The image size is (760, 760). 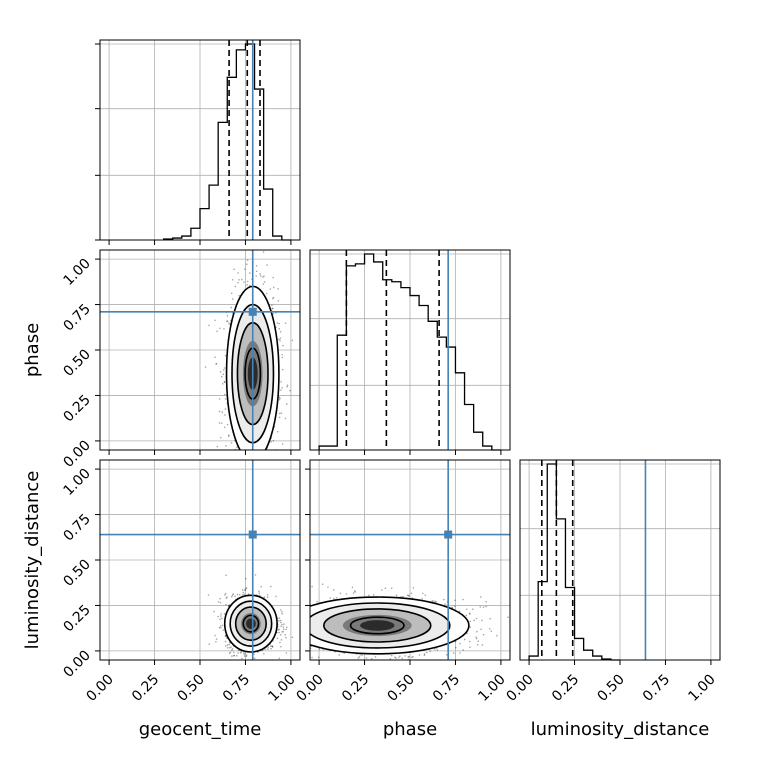 What do you see at coordinates (409, 352) in the screenshot?
I see `histogram-step` at bounding box center [409, 352].